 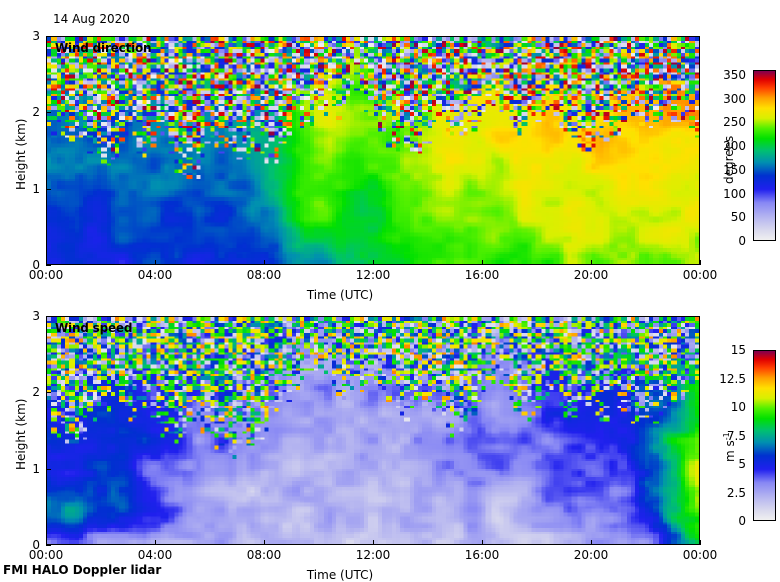 I want to click on colorbar-ticklabel-wind-speed-2: 5, so click(x=742, y=464).